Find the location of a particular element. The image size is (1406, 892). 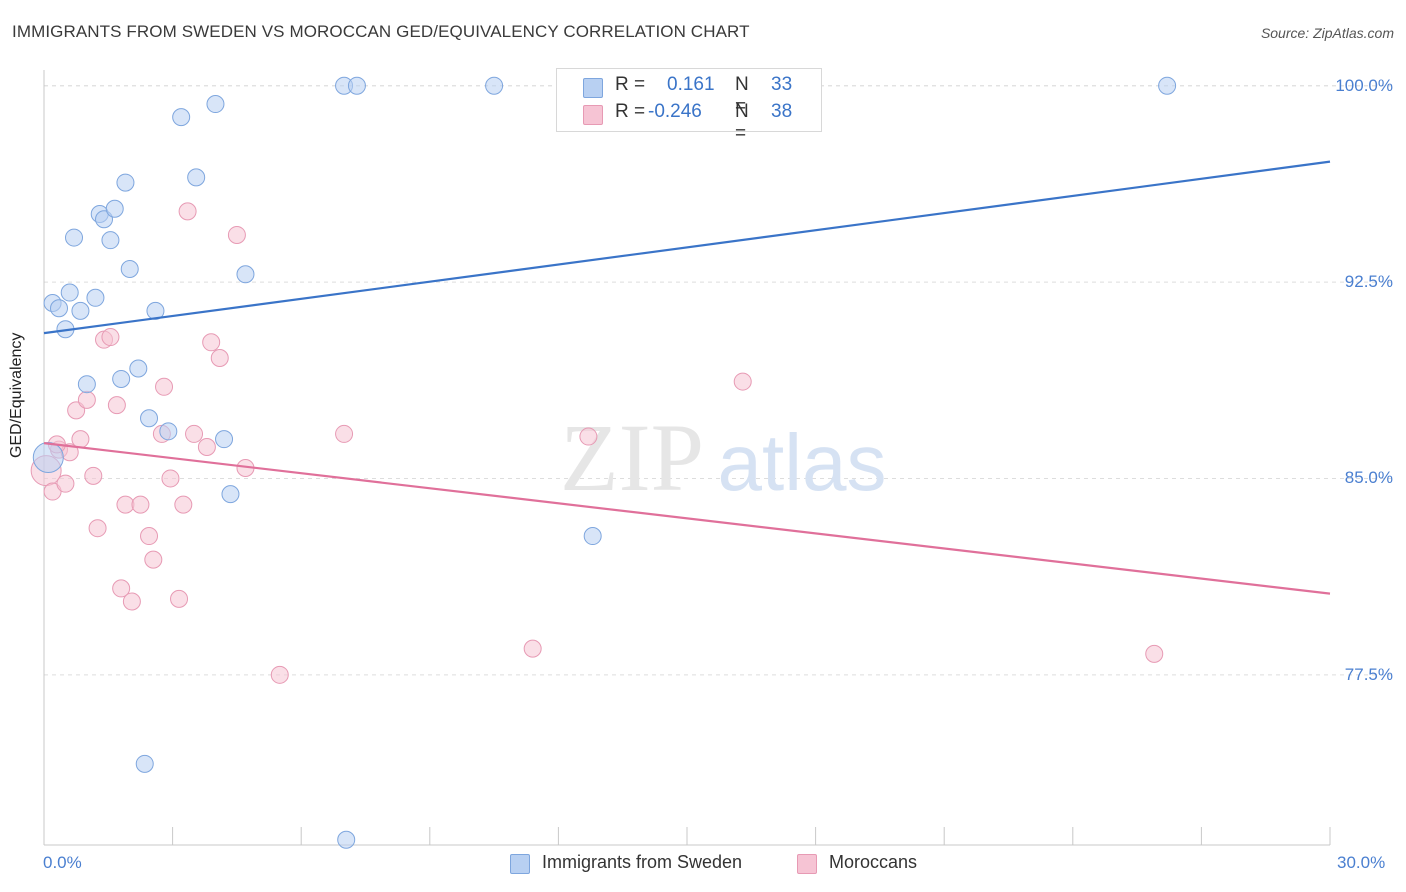

y-tick-label: 77.5% is located at coordinates (1368, 674).